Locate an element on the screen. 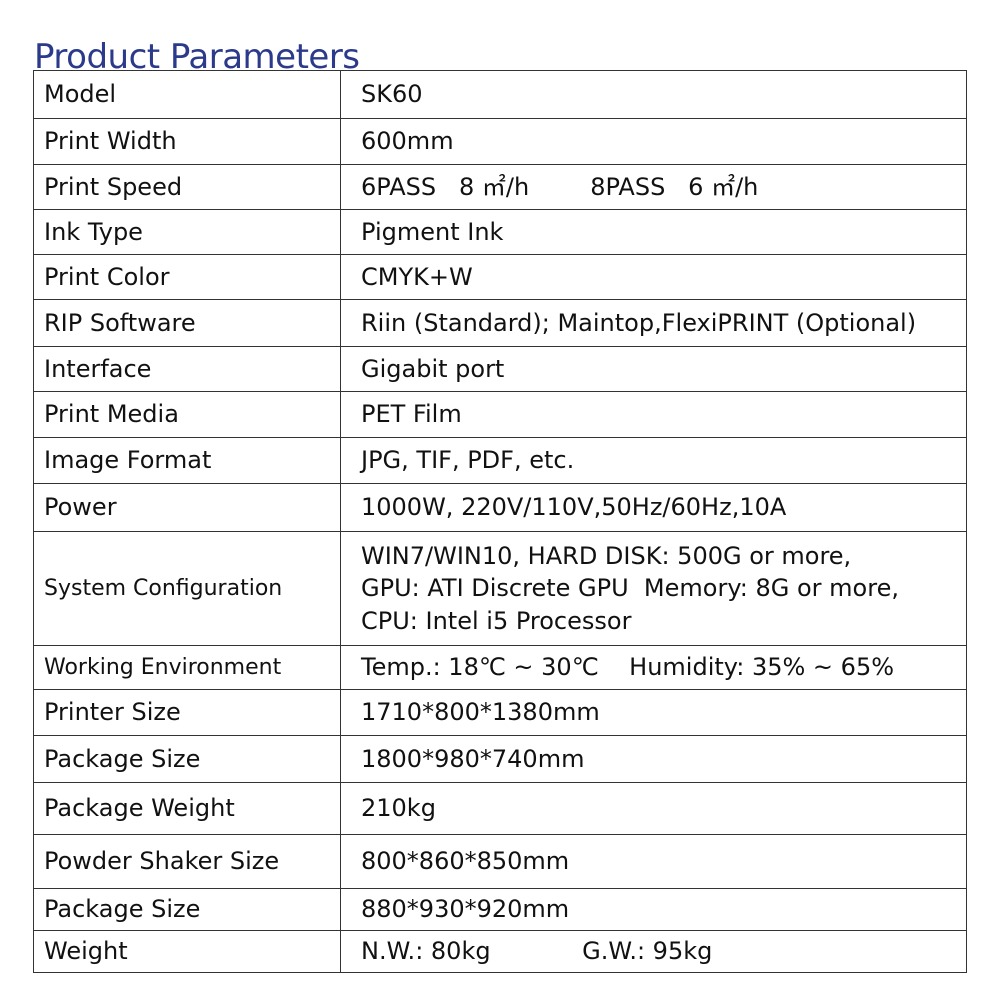  table-row: Print Speed 6PASS 8 ㎡/h 8PASS 6 ㎡/h is located at coordinates (500, 187).